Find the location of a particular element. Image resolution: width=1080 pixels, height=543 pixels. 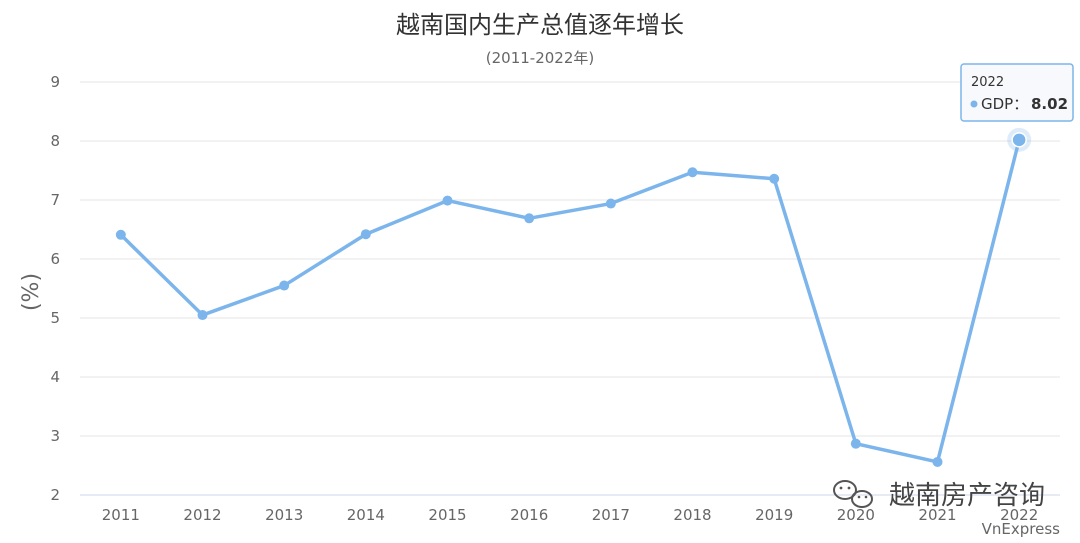

tooltip-series-marker is located at coordinates (974, 104).